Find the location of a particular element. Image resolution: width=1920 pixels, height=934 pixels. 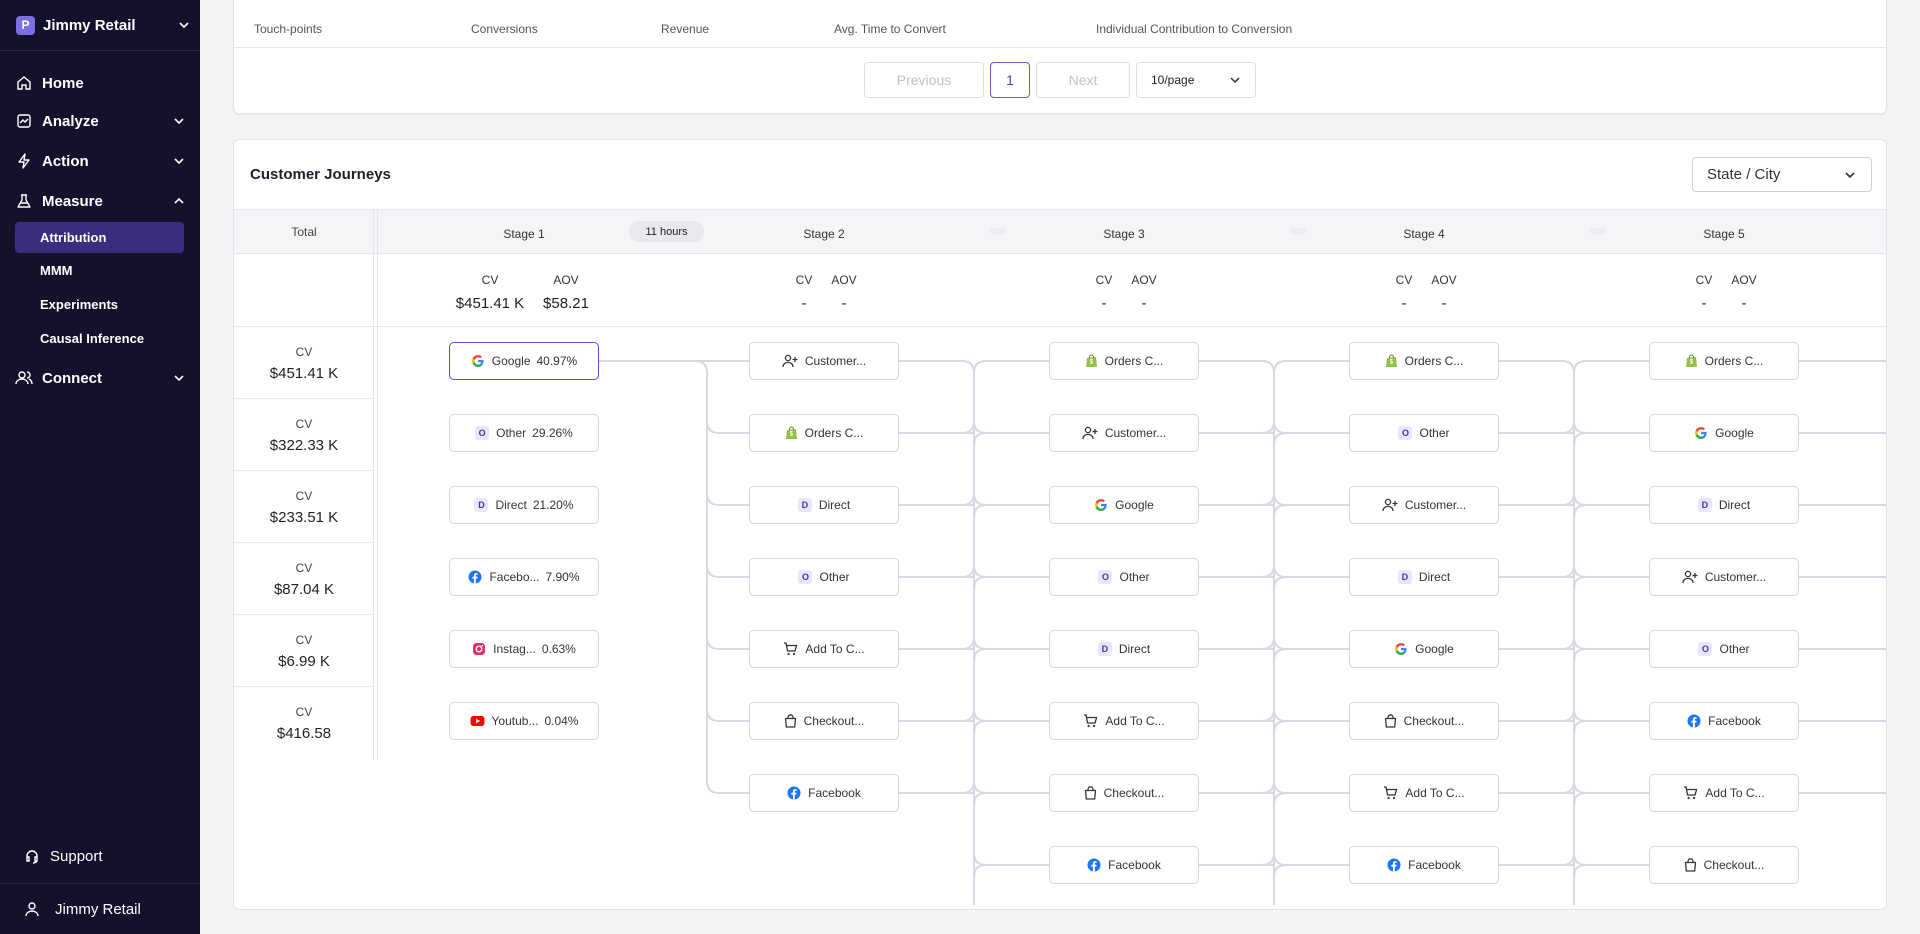

stage-header: Stage 3 is located at coordinates (1124, 234).